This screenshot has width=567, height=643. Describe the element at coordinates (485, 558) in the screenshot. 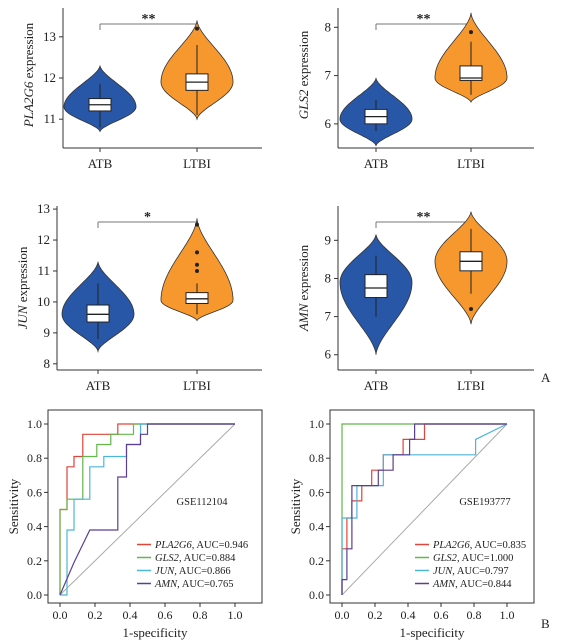

I see `legend-auc: , AUC=1.000` at that location.